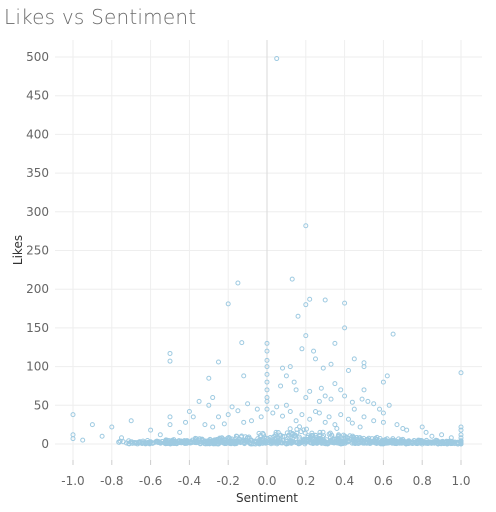  Describe the element at coordinates (37, 57) in the screenshot. I see `y-tick-label: 500` at that location.